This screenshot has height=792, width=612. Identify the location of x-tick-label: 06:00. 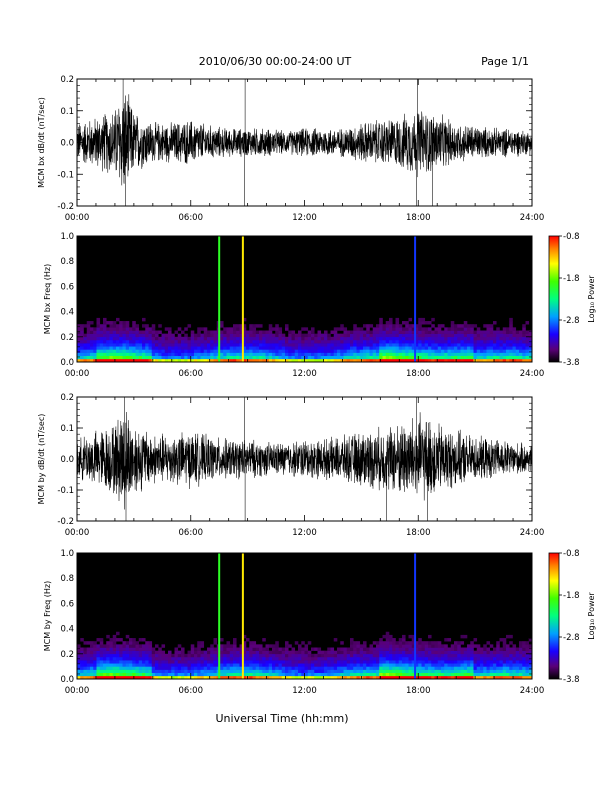
(191, 533).